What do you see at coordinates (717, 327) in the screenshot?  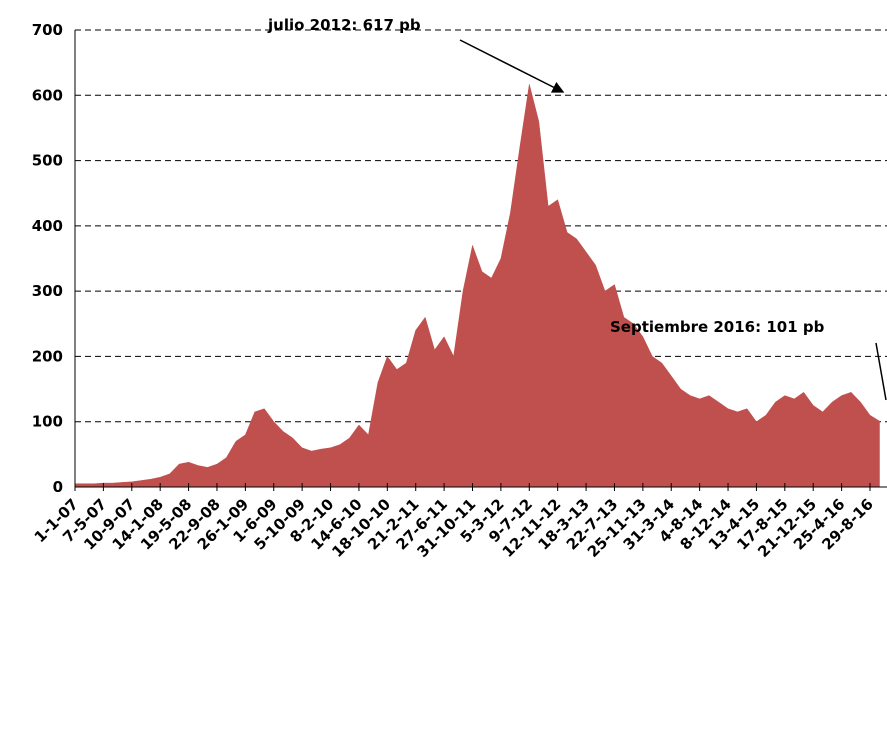 I see `annotation: Septiembre 2016: 101 pb` at bounding box center [717, 327].